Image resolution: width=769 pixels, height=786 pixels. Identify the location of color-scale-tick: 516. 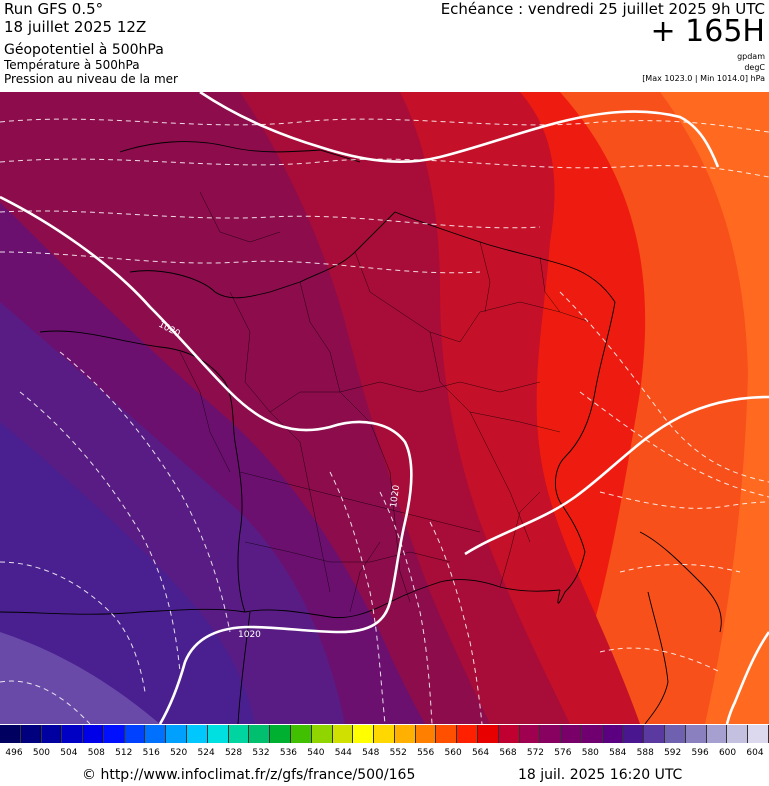
(151, 753).